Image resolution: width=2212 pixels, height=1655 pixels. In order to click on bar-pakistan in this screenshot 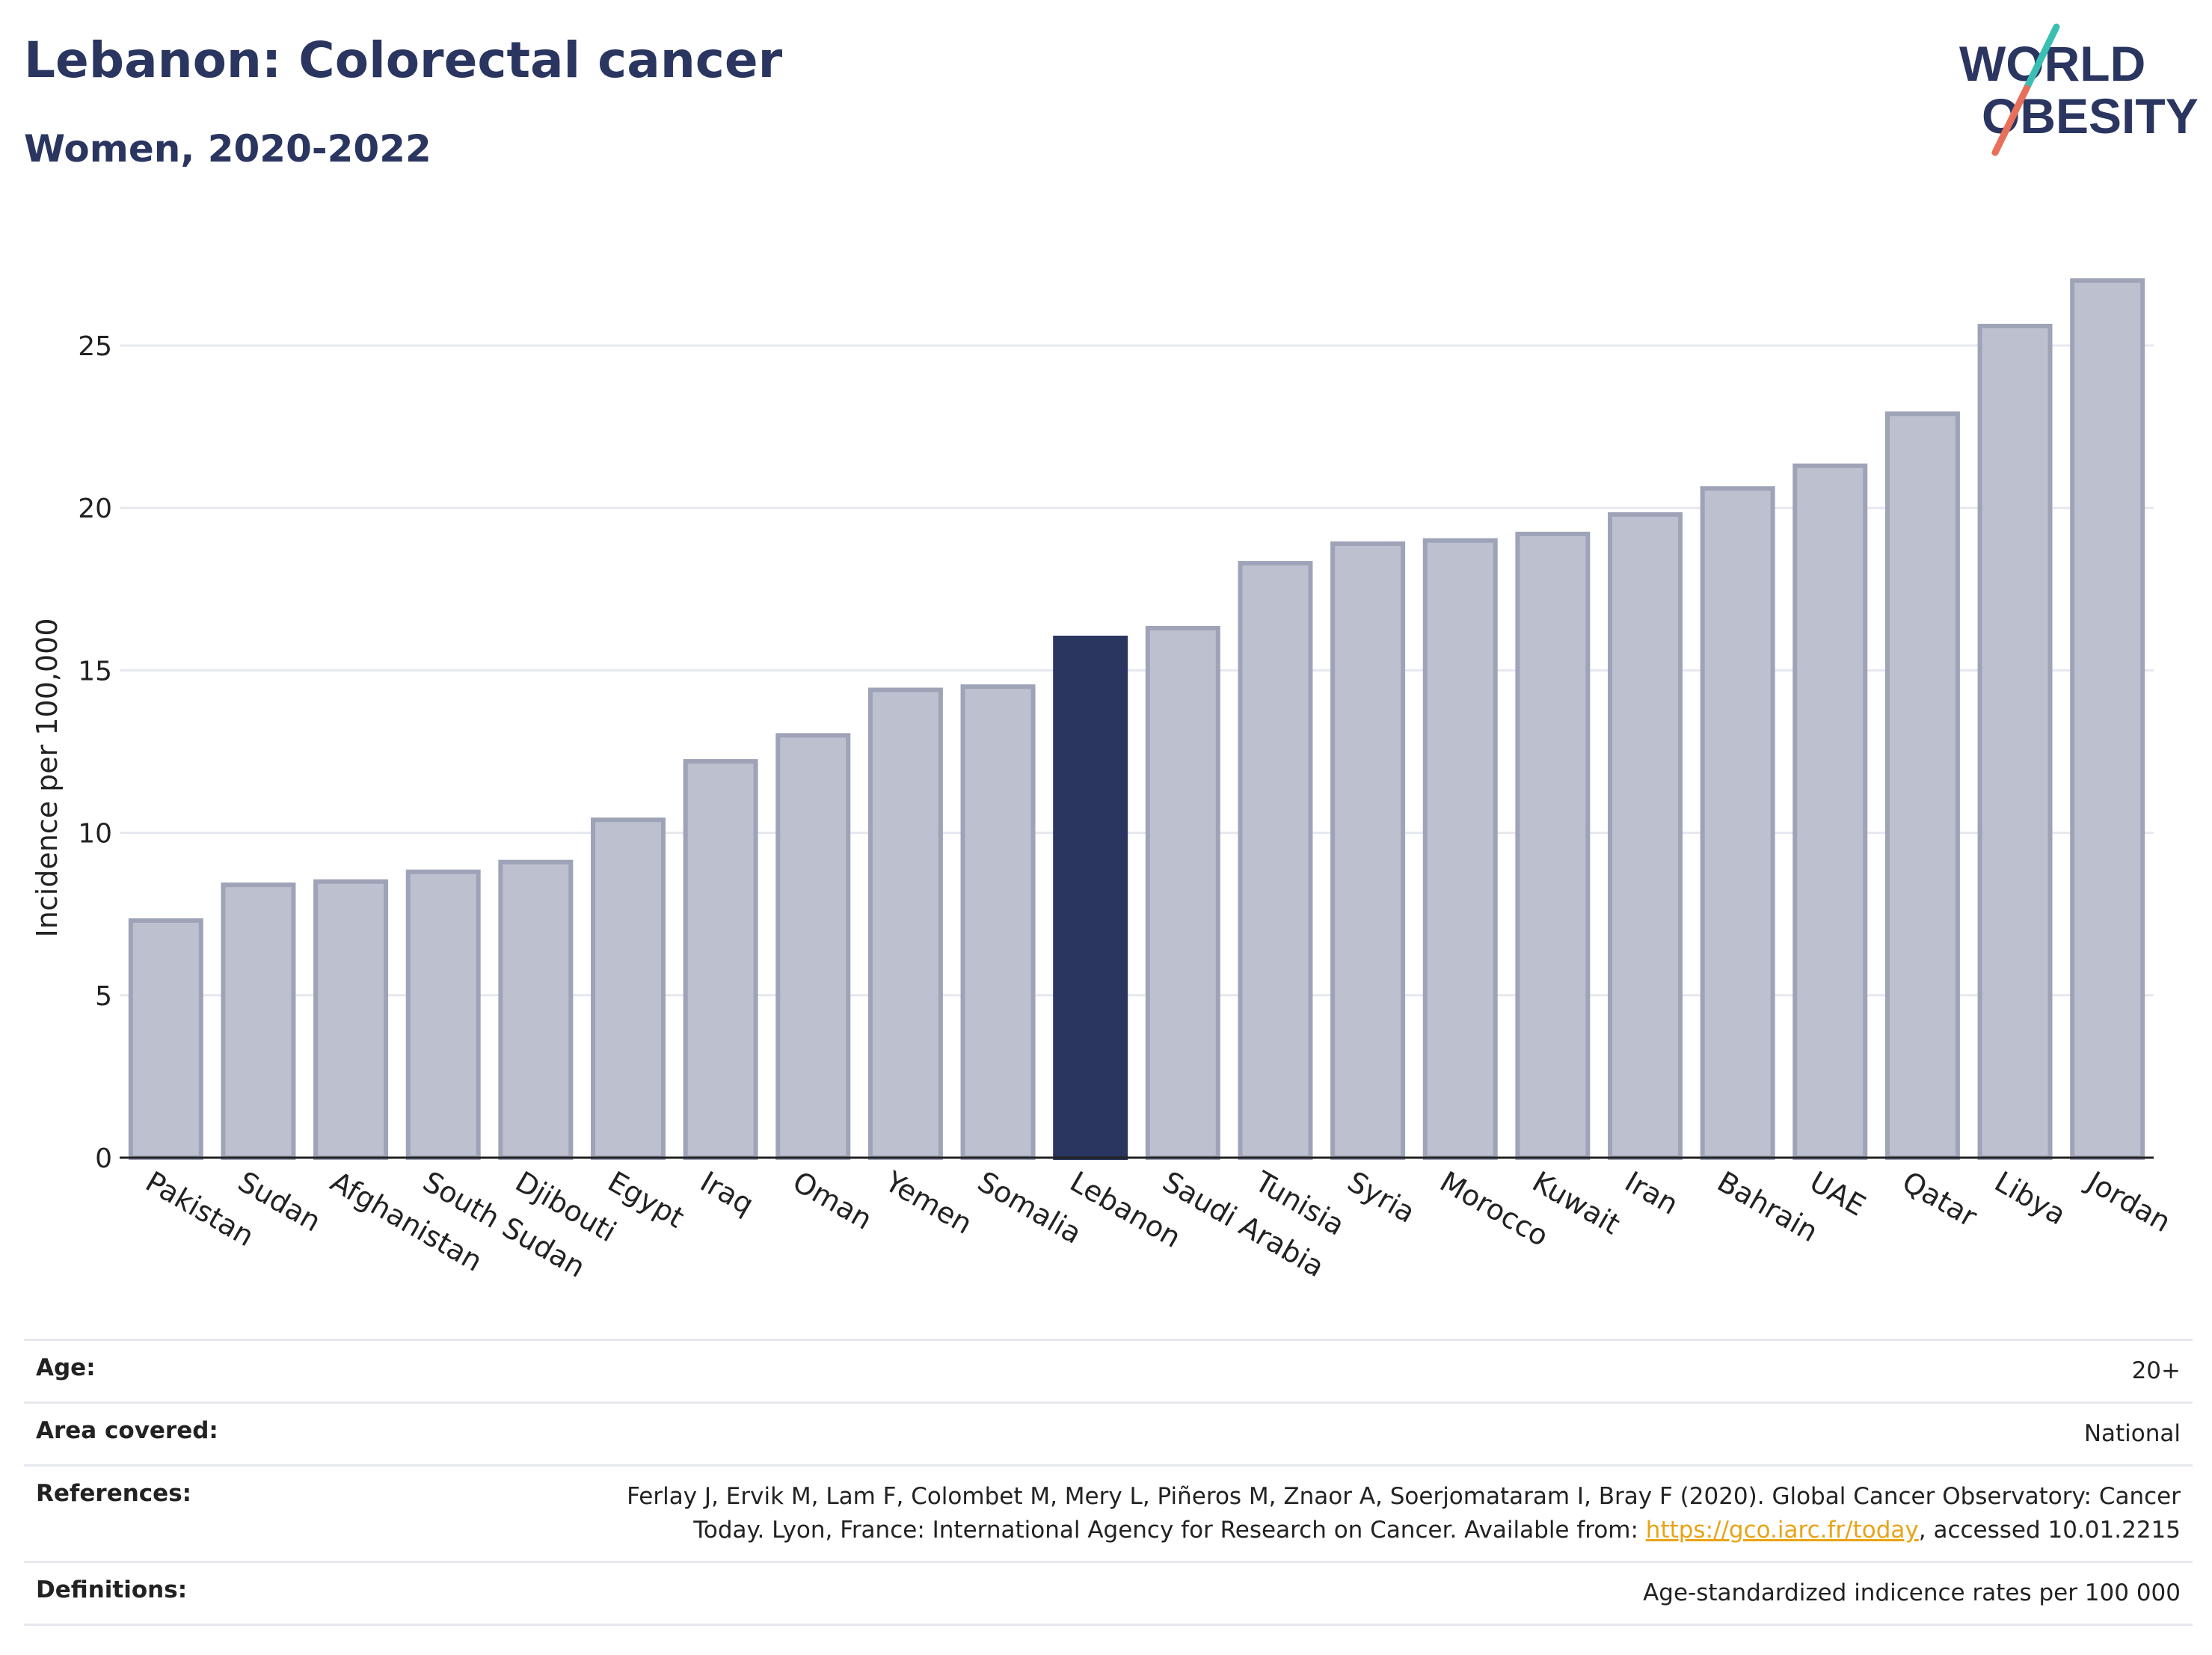, I will do `click(165, 1039)`.